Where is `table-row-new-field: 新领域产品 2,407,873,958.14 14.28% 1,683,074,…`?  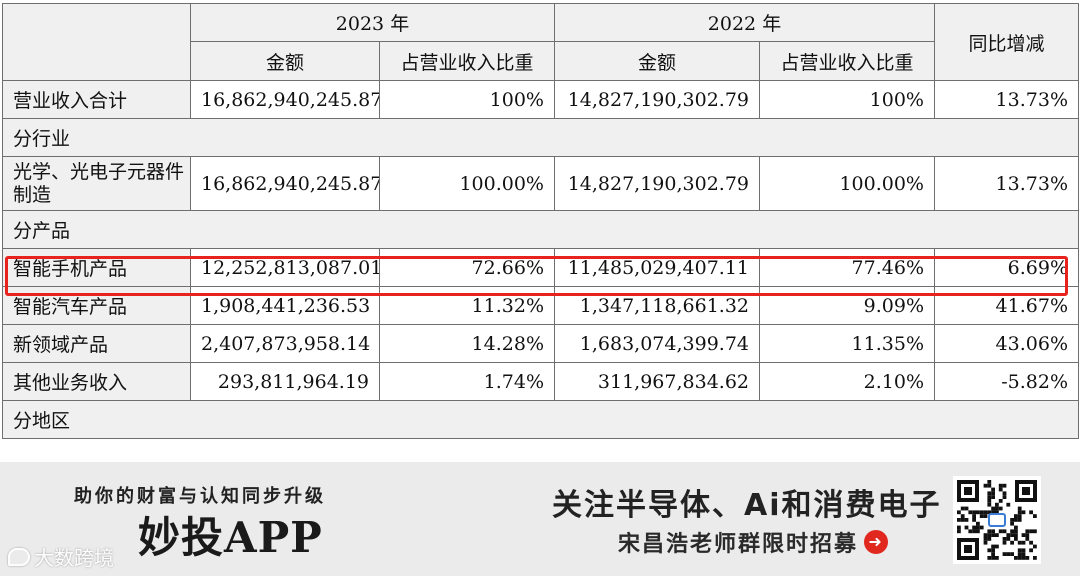
table-row-new-field: 新领域产品 2,407,873,958.14 14.28% 1,683,074,… is located at coordinates (540, 343).